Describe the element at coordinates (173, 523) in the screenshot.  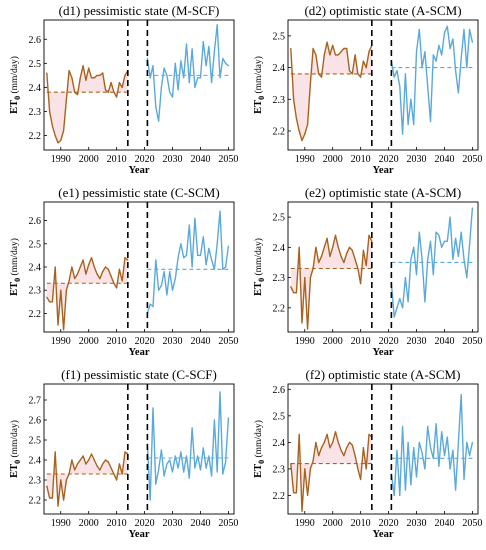
I see `x-tick-label-2030: 2030` at that location.